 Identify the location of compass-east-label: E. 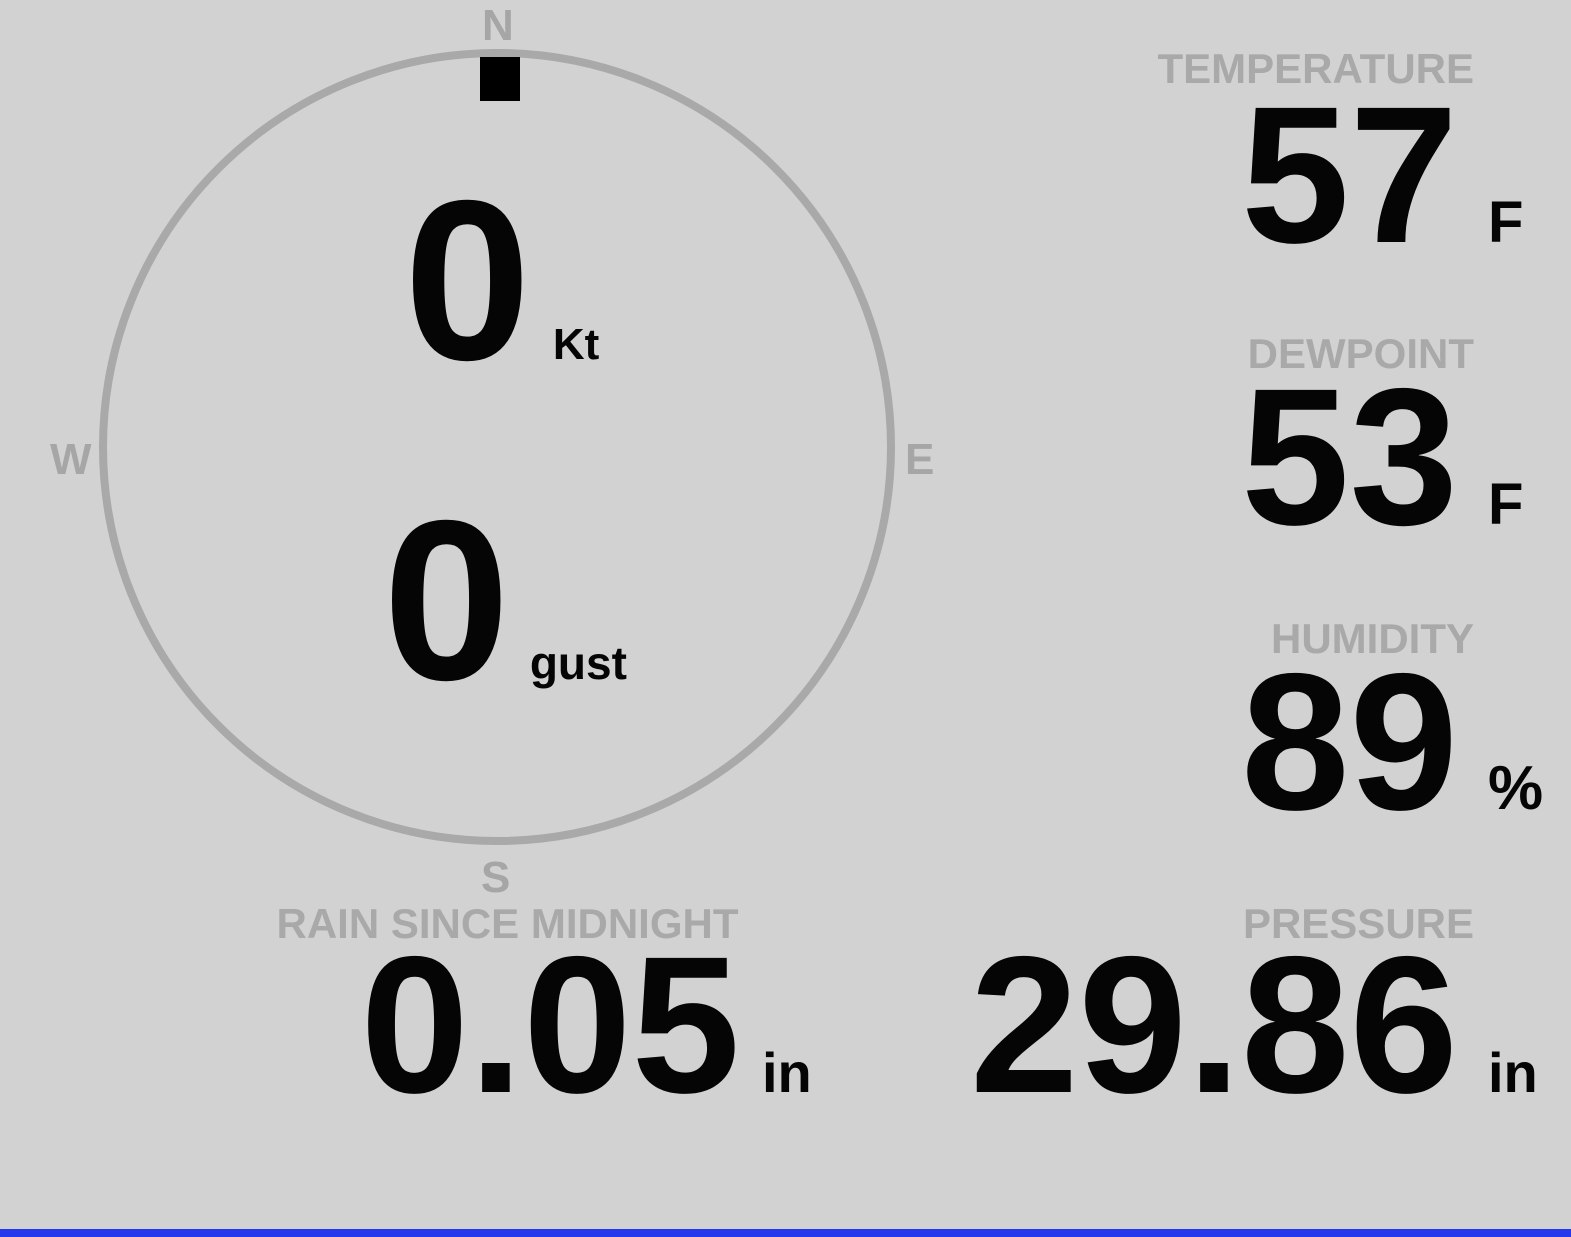
(920, 459).